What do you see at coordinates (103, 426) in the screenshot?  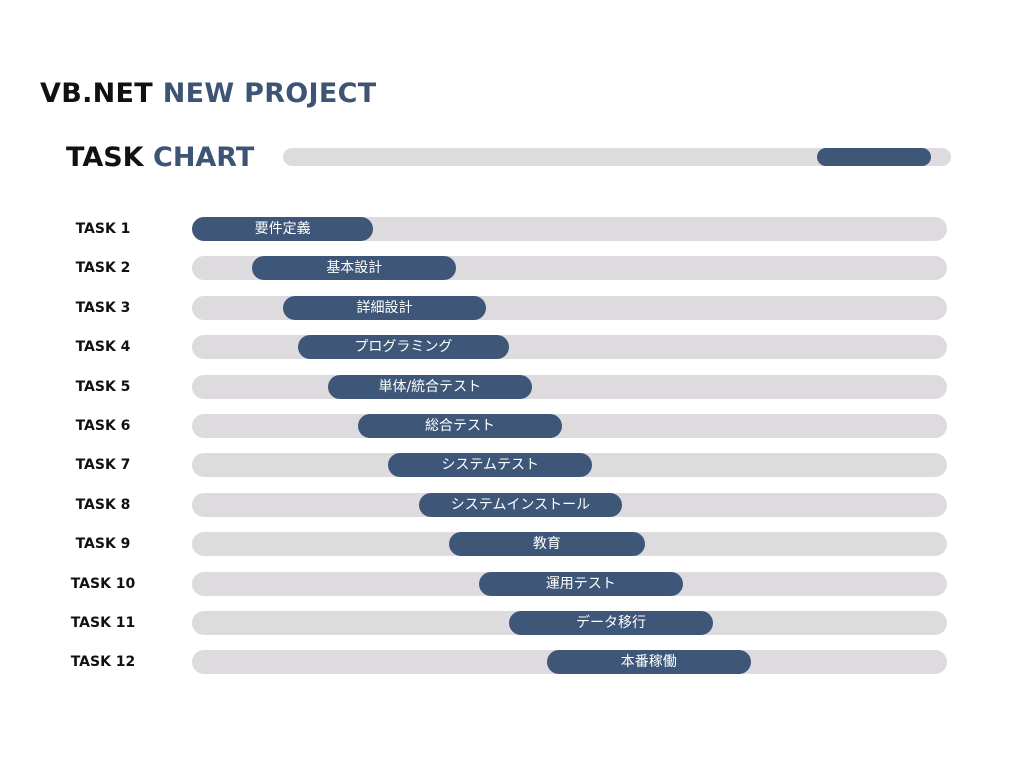 I see `task-label: TASK 6` at bounding box center [103, 426].